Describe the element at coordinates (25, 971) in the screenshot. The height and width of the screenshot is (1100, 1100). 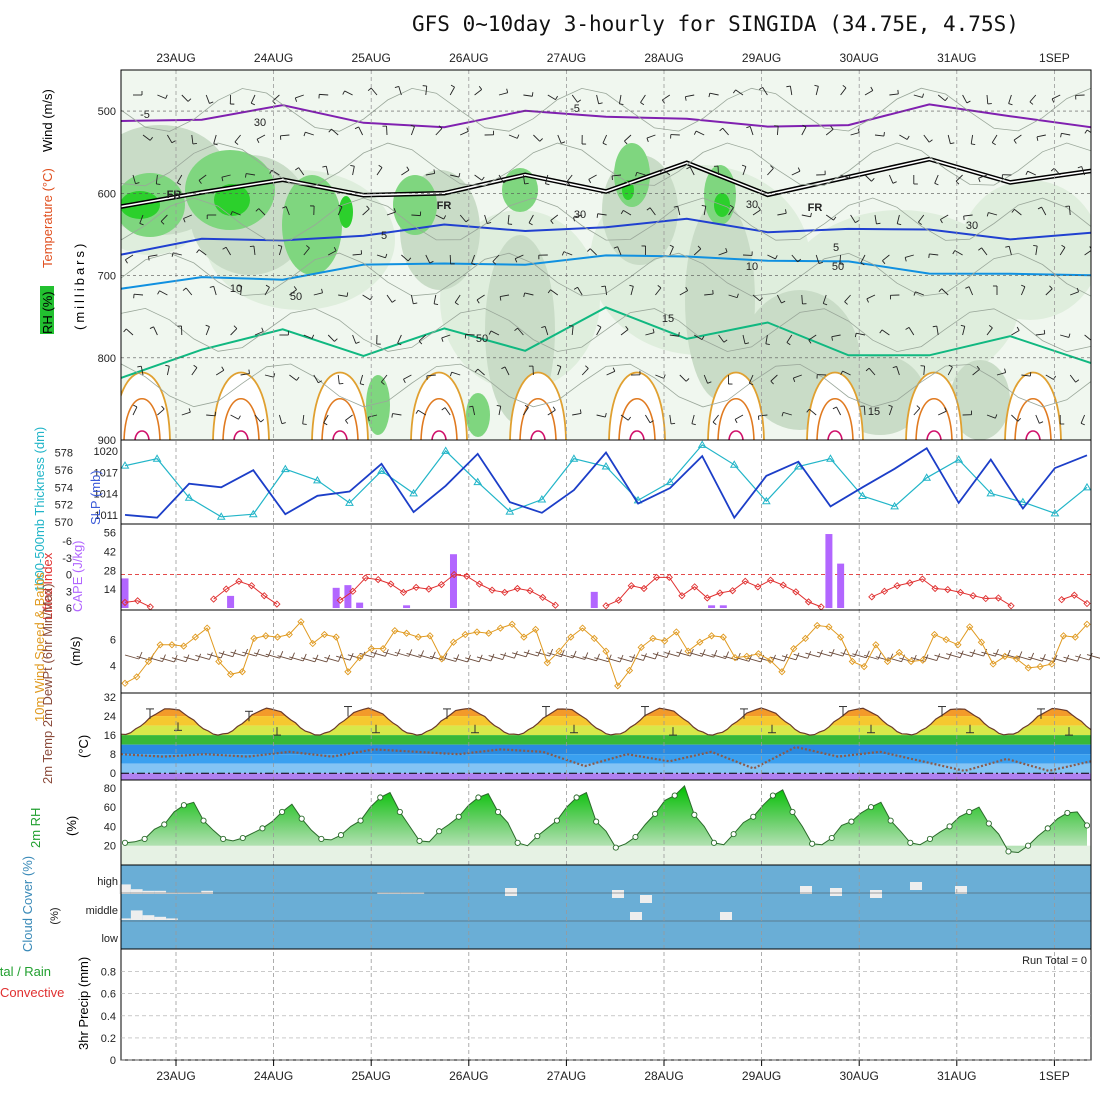
I see `precip-total-label: Total / Rain` at that location.